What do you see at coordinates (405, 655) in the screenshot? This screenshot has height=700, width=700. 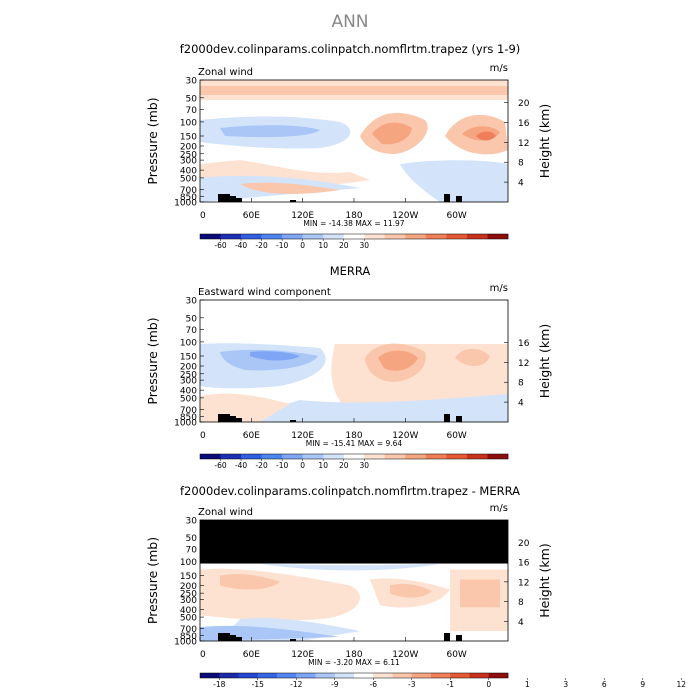 I see `lon-tick-label: 120W` at bounding box center [405, 655].